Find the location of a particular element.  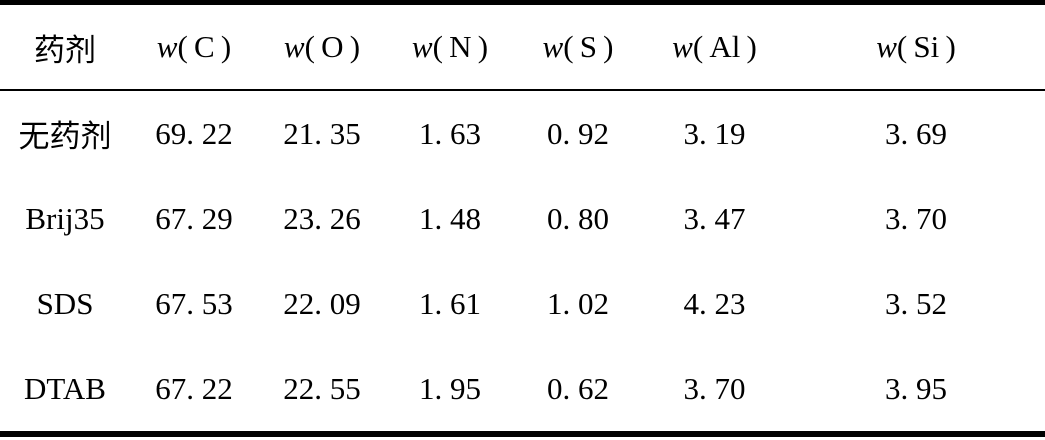

cell-value: 69. 22 is located at coordinates (194, 133).